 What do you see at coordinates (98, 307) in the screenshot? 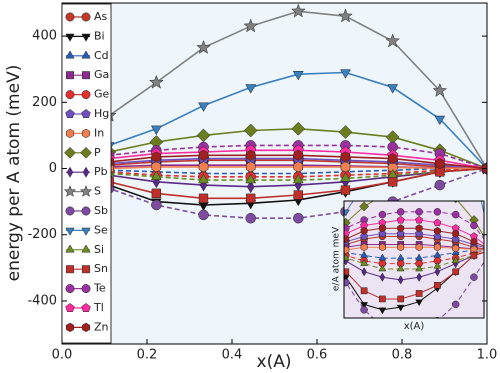
I see `legend-label: Tl` at bounding box center [98, 307].